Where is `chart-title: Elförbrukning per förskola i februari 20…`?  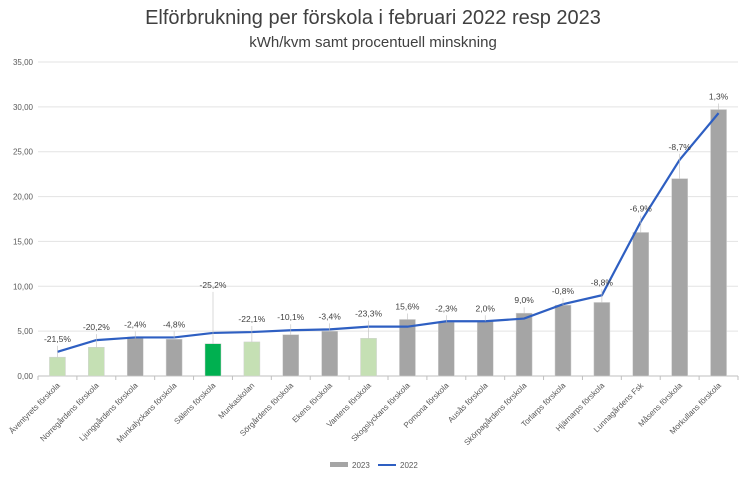
chart-title: Elförbrukning per förskola i februari 20… is located at coordinates (373, 18).